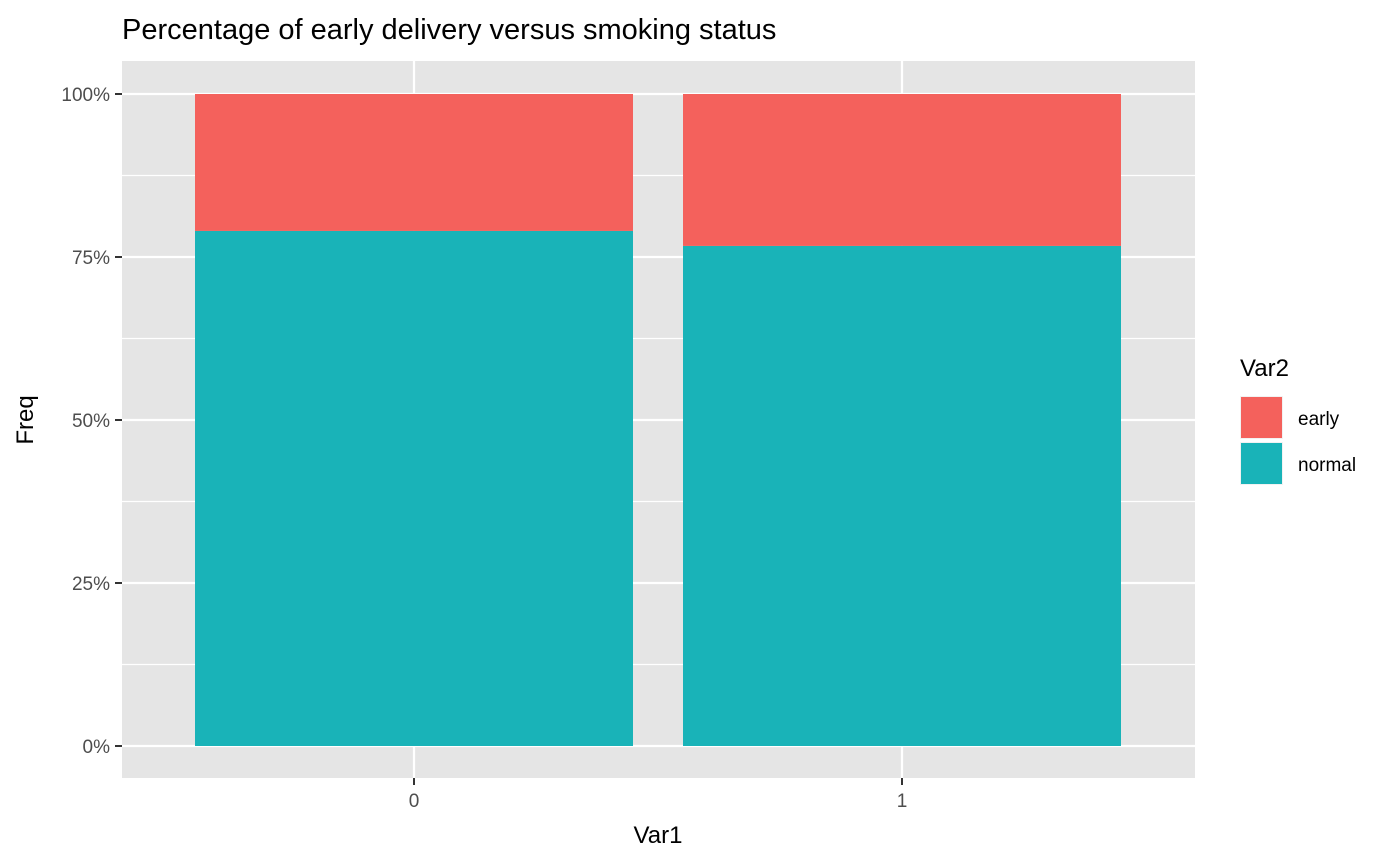 The width and height of the screenshot is (1400, 865). What do you see at coordinates (1327, 465) in the screenshot?
I see `legend-label-normal: normal` at bounding box center [1327, 465].